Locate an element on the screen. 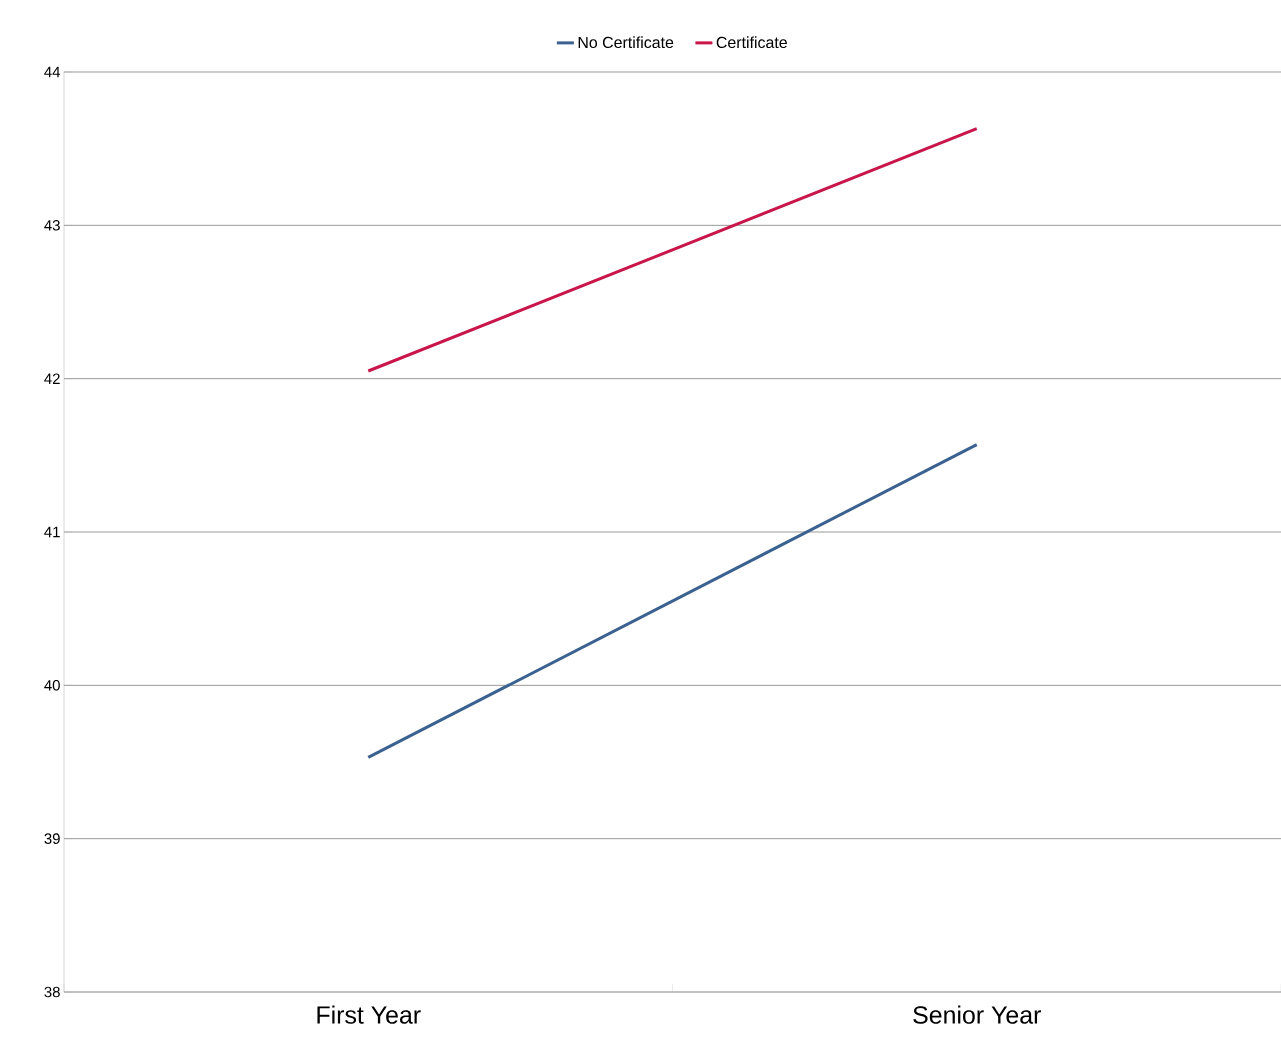 The height and width of the screenshot is (1064, 1281). x-tick-label: Senior Year is located at coordinates (977, 1014).